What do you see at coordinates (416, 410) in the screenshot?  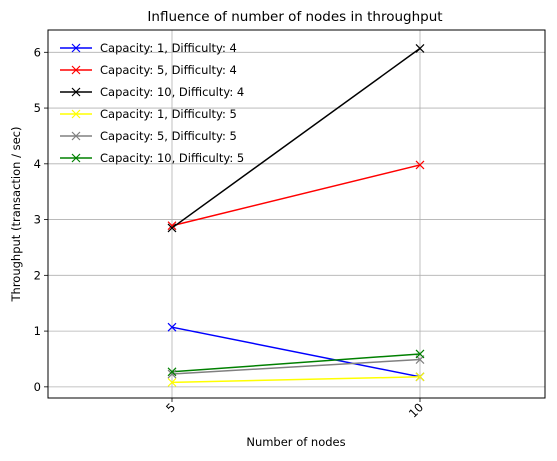 I see `x-tick-label: 10` at bounding box center [416, 410].